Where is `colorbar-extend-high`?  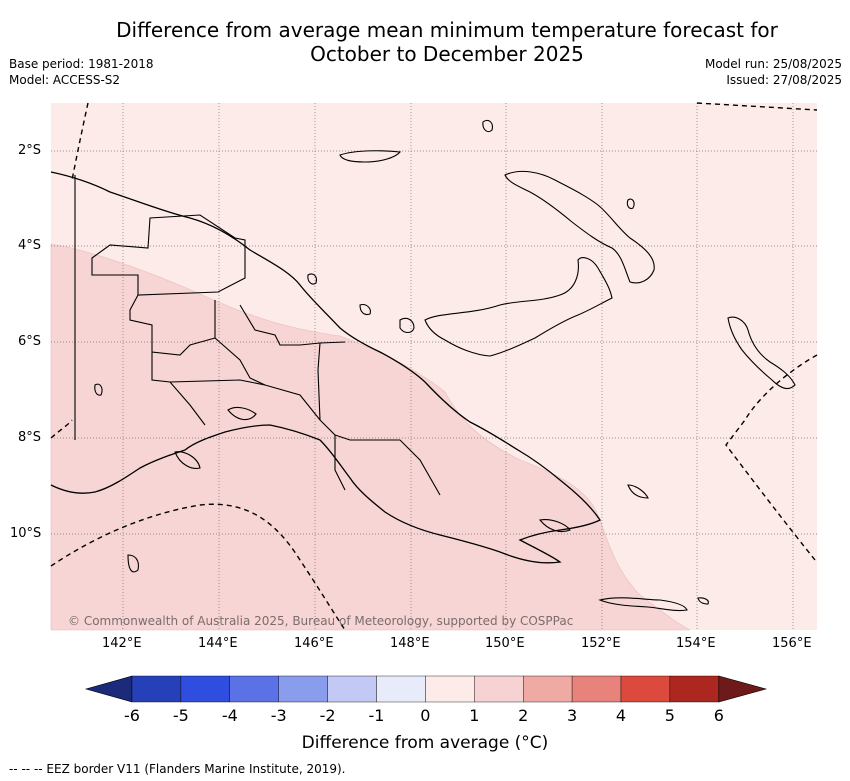
colorbar-extend-high is located at coordinates (743, 689).